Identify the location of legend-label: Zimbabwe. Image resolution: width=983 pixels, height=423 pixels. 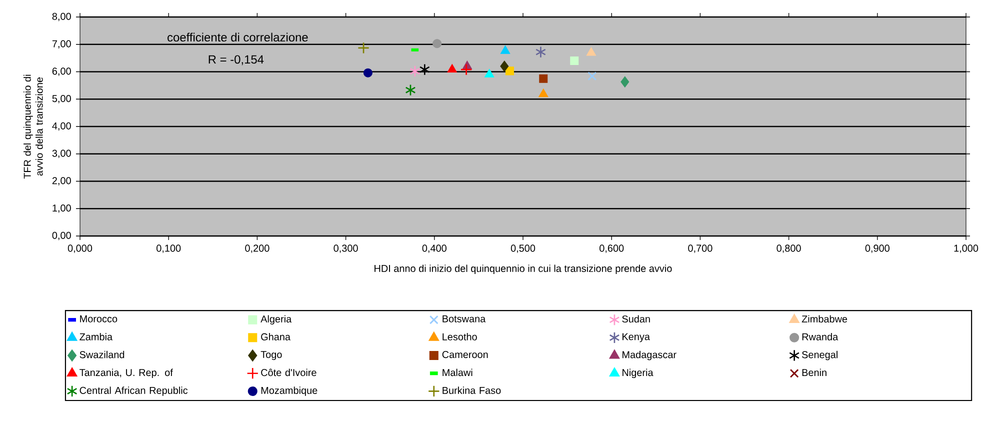
(825, 319).